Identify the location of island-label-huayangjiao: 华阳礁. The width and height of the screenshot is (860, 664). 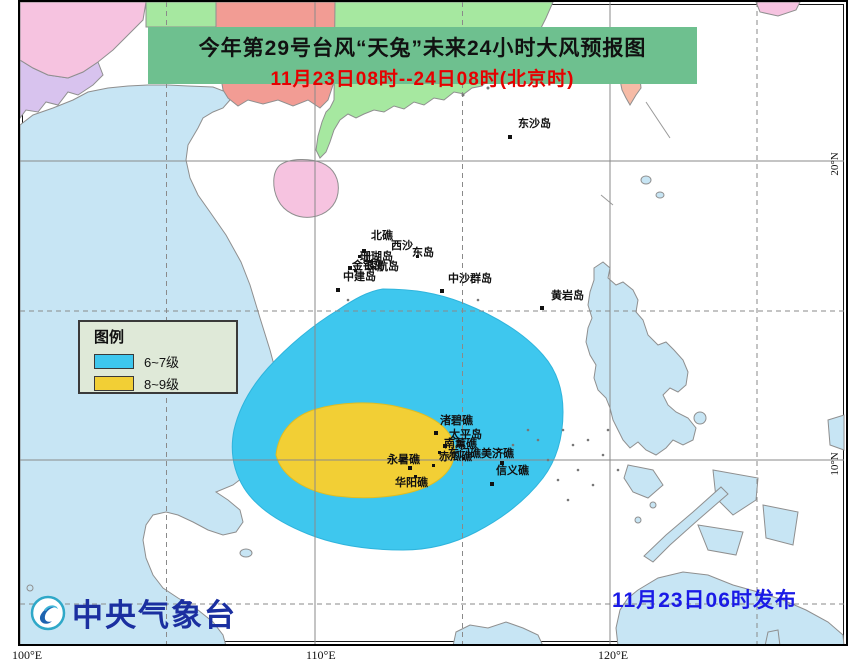
(411, 483).